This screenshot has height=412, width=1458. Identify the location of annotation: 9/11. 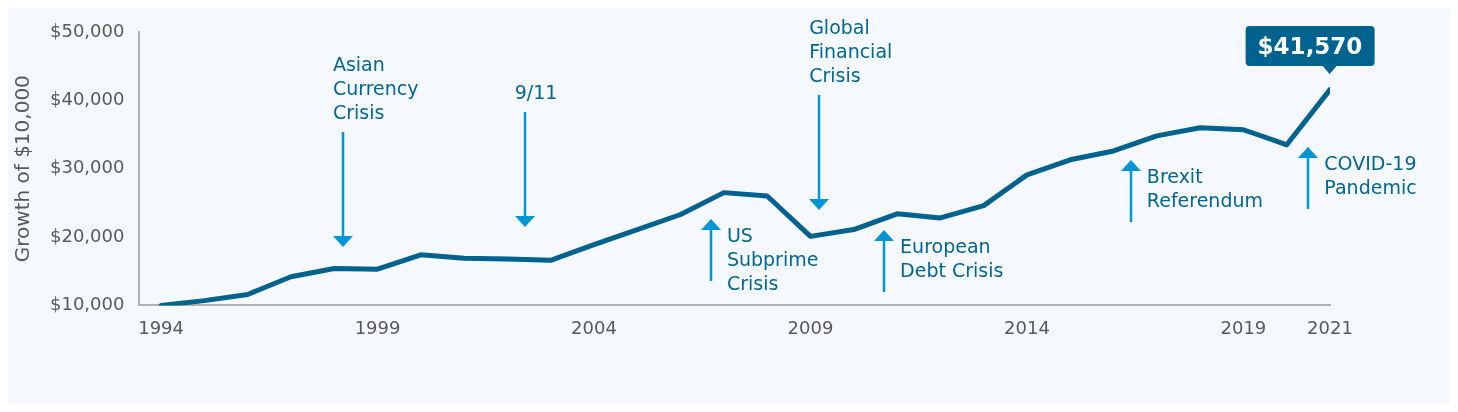
(536, 91).